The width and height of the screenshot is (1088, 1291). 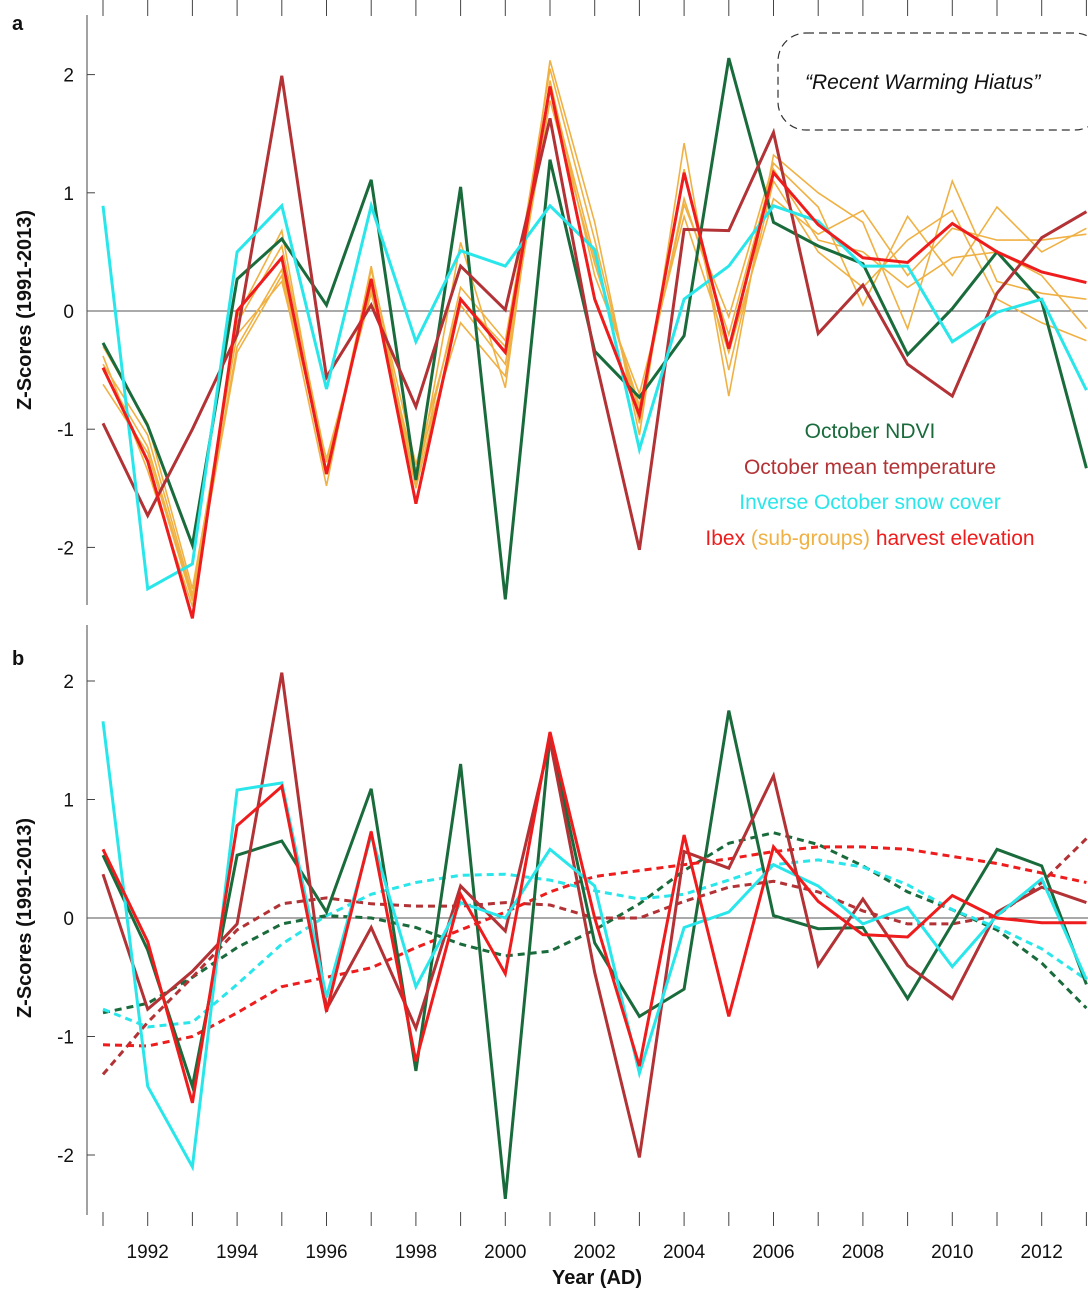 What do you see at coordinates (863, 1252) in the screenshot?
I see `x-tick-label: 2008` at bounding box center [863, 1252].